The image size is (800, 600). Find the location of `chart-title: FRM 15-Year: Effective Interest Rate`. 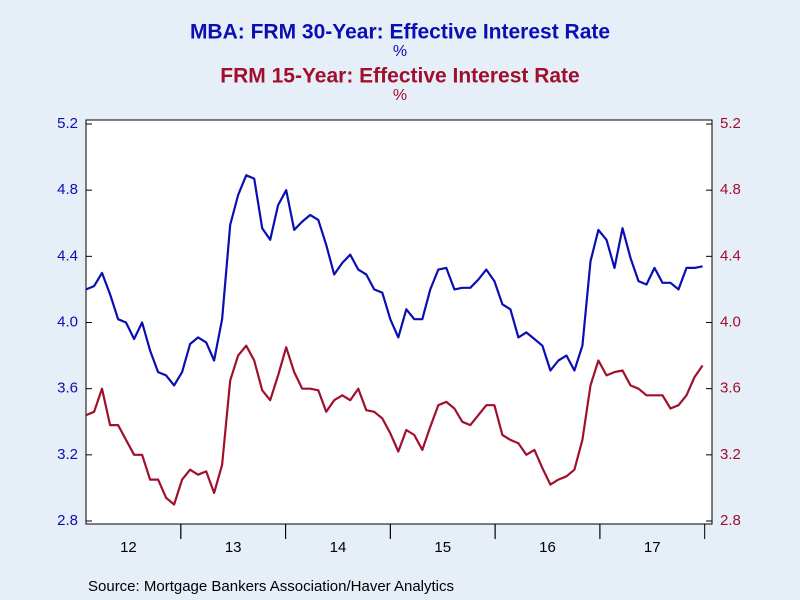

chart-title: FRM 15-Year: Effective Interest Rate is located at coordinates (399, 76).